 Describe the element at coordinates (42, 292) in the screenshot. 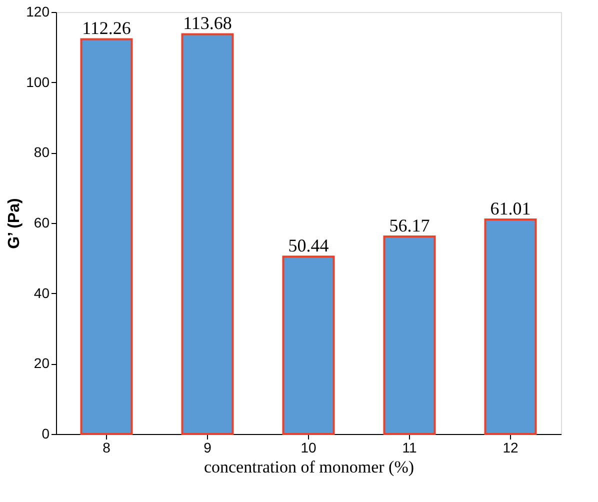

I see `y-tick-label: 40` at that location.